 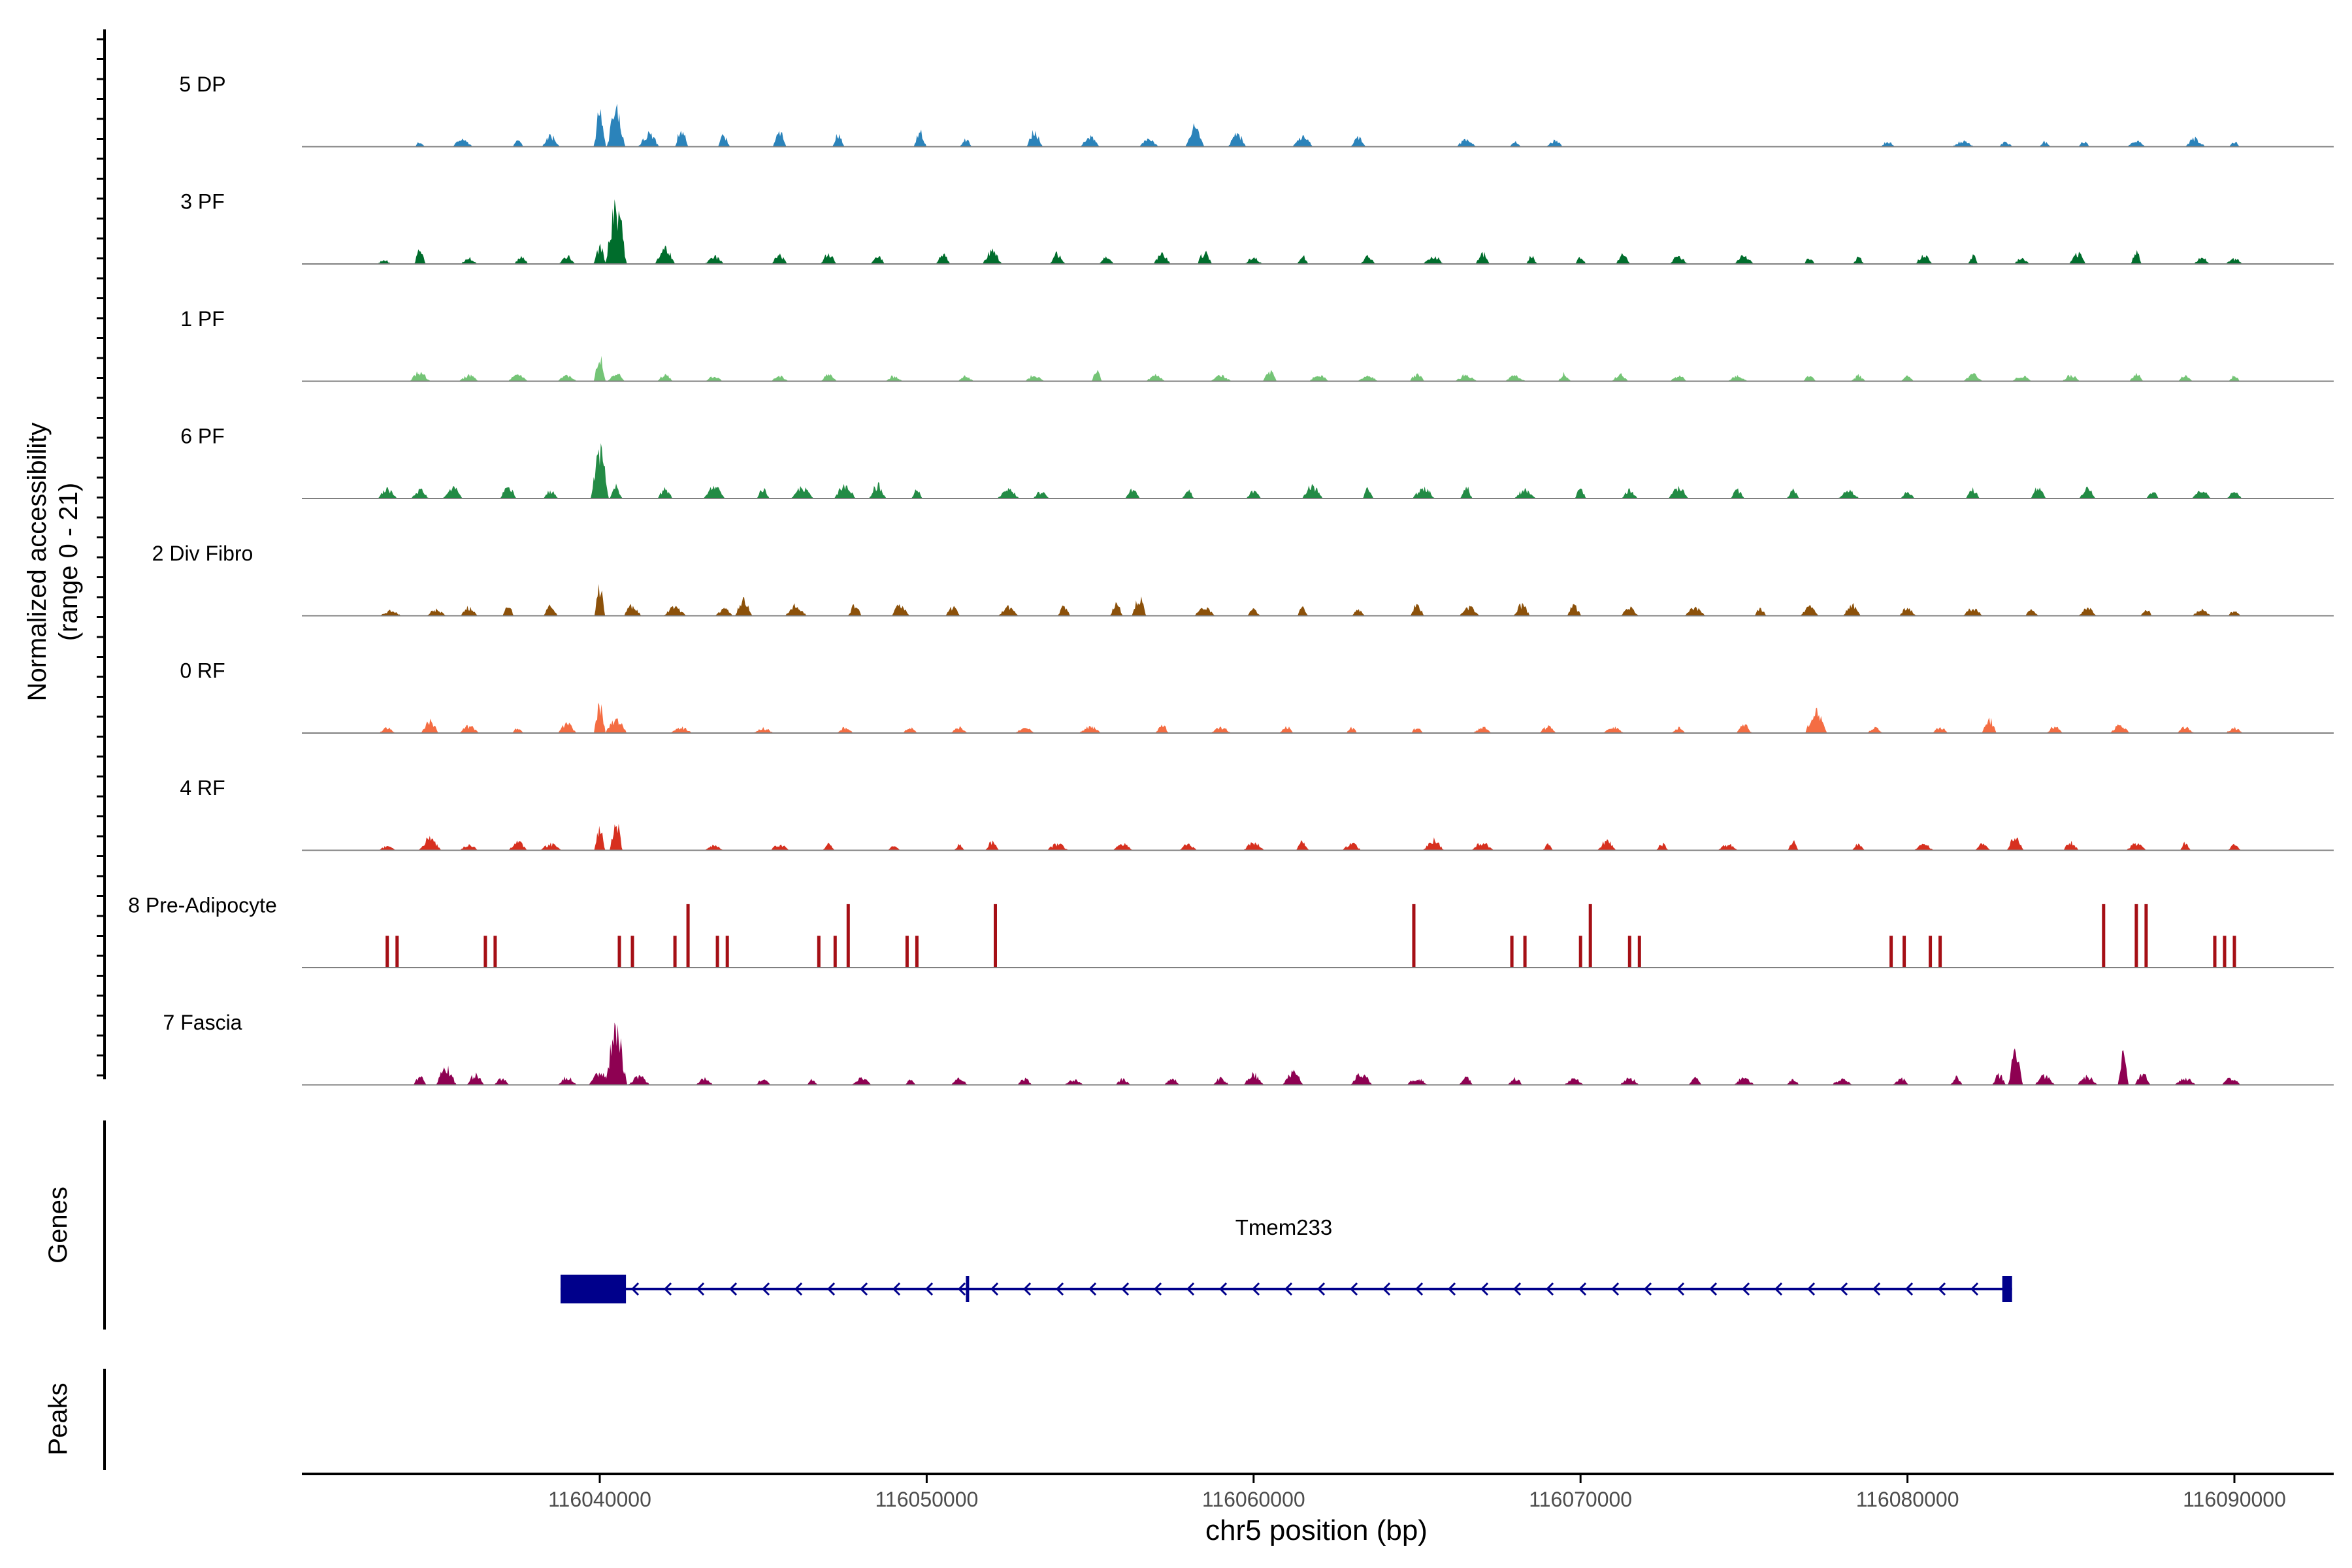 What do you see at coordinates (202, 671) in the screenshot?
I see `track-label: 0 RF` at bounding box center [202, 671].